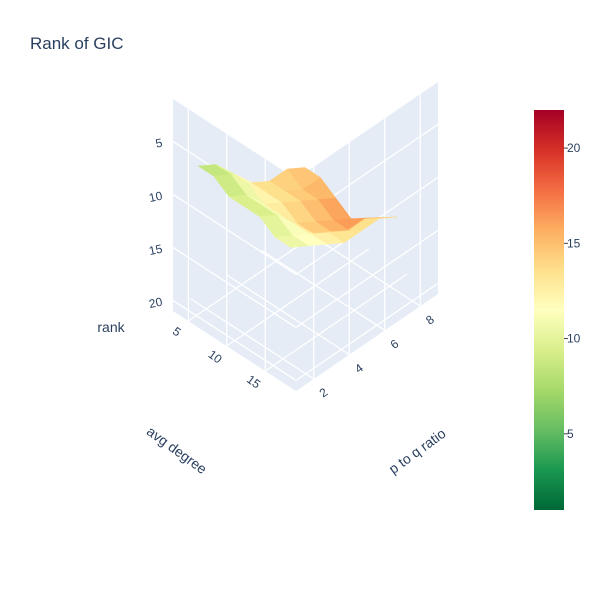  What do you see at coordinates (549, 310) in the screenshot?
I see `colorbar` at bounding box center [549, 310].